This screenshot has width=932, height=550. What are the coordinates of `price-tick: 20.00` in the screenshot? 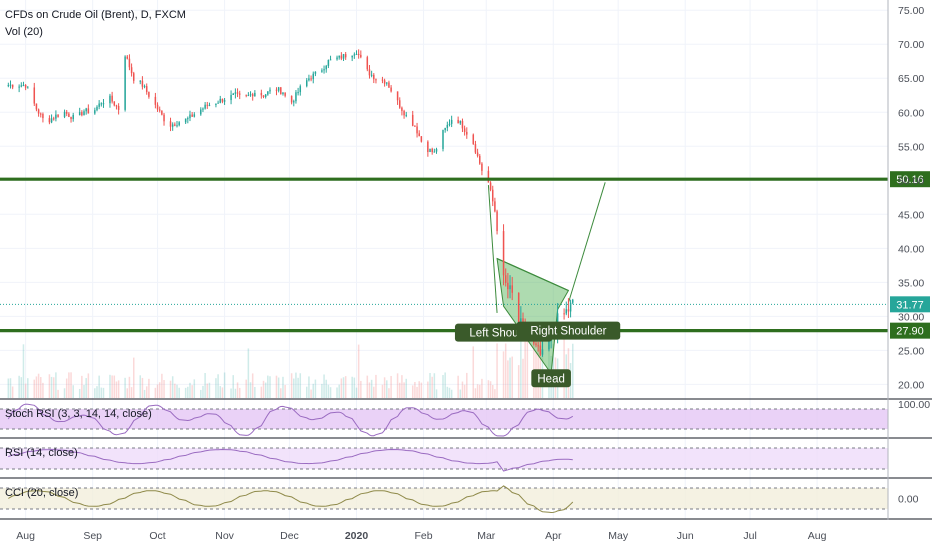 It's located at (911, 385).